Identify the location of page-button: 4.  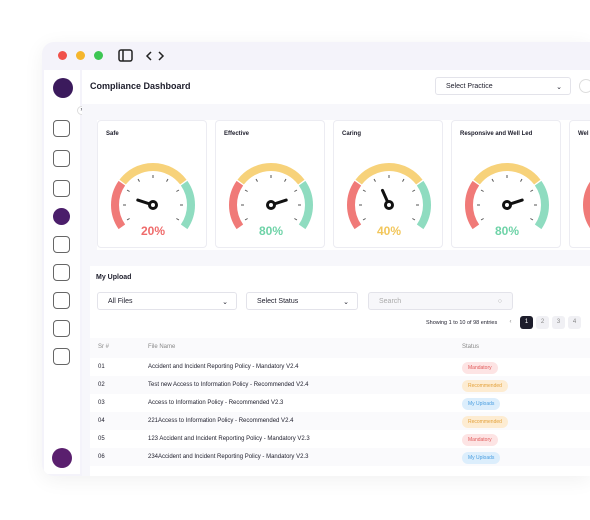
(574, 322).